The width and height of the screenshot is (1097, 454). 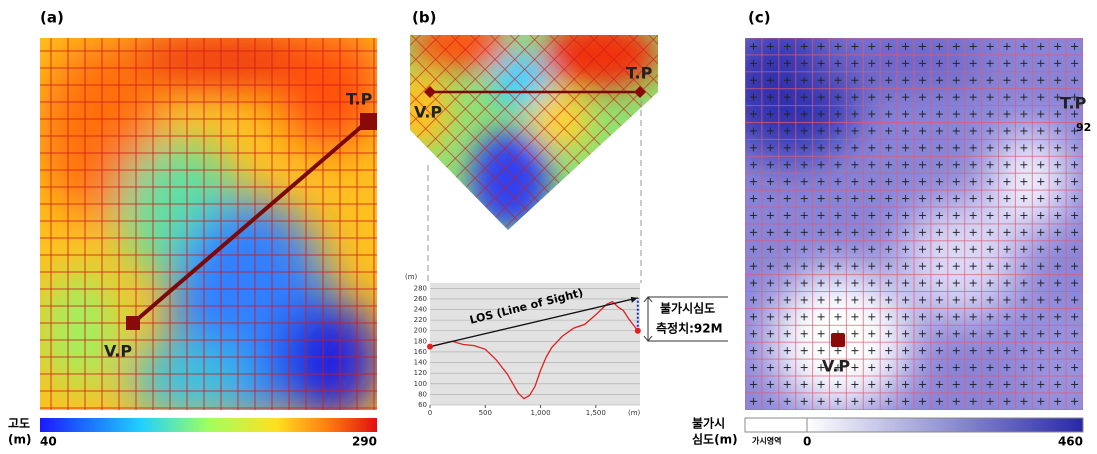 I want to click on sight-line, so click(x=250, y=222).